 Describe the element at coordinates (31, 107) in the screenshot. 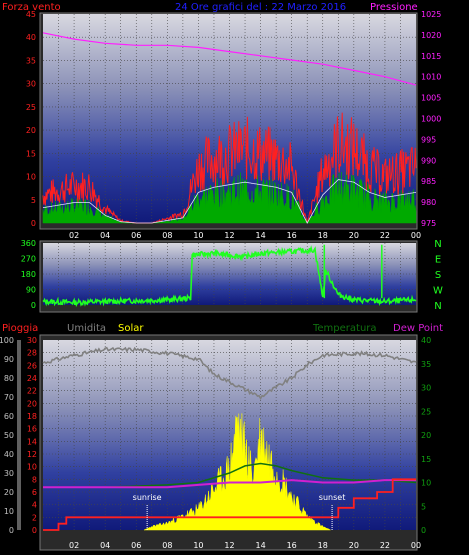

I see `wind-y-tick: 25` at that location.